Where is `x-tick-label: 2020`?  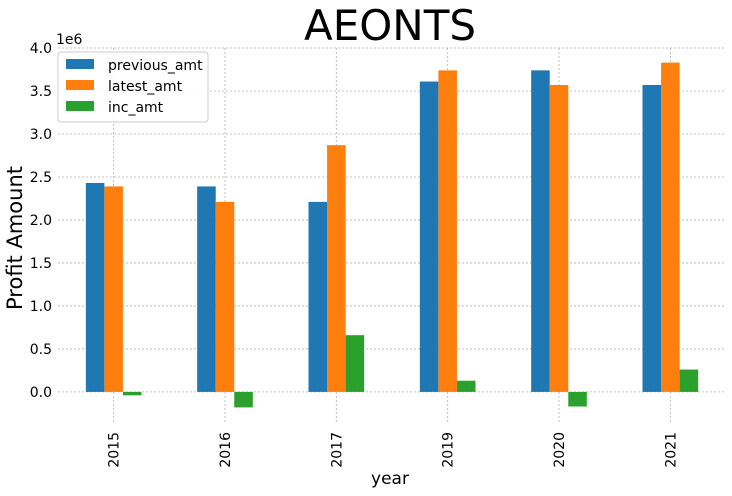
x-tick-label: 2020 is located at coordinates (560, 450).